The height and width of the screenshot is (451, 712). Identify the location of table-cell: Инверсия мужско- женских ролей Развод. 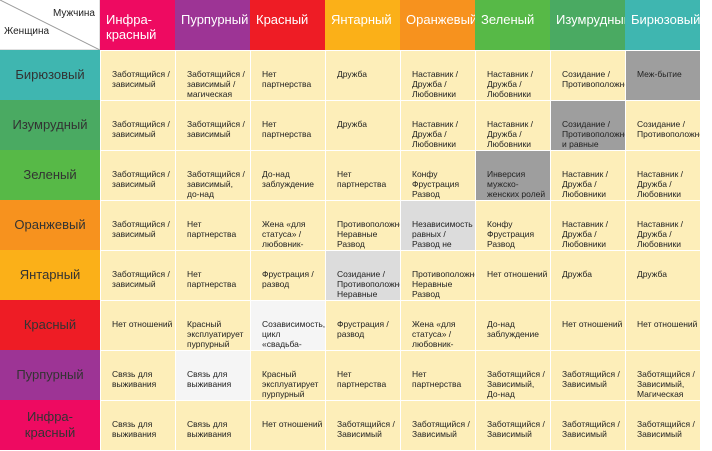
(512, 175).